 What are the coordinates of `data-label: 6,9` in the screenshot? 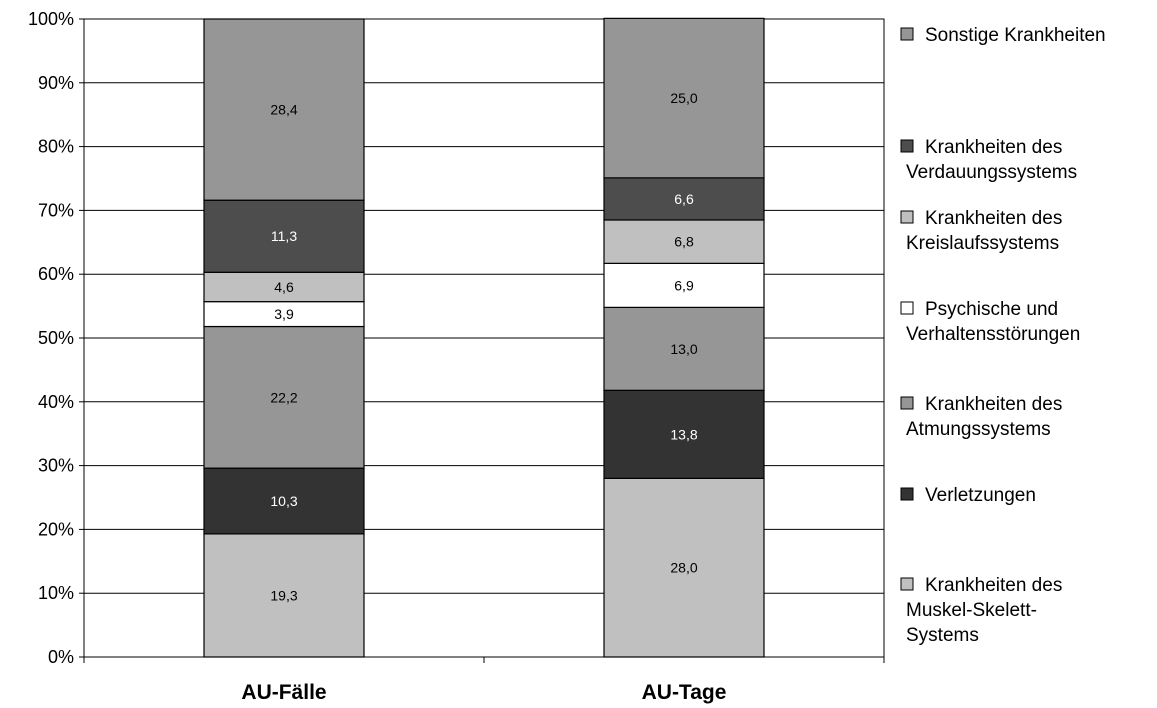 It's located at (684, 285).